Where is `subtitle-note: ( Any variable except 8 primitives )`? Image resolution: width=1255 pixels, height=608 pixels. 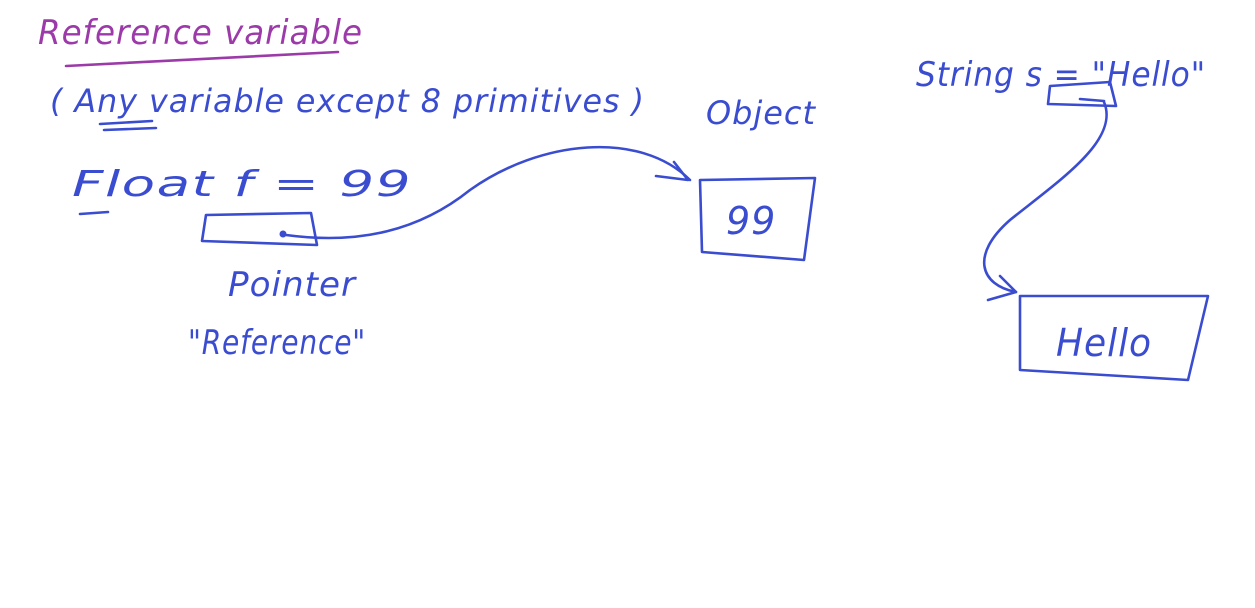 subtitle-note: ( Any variable except 8 primitives ) is located at coordinates (347, 101).